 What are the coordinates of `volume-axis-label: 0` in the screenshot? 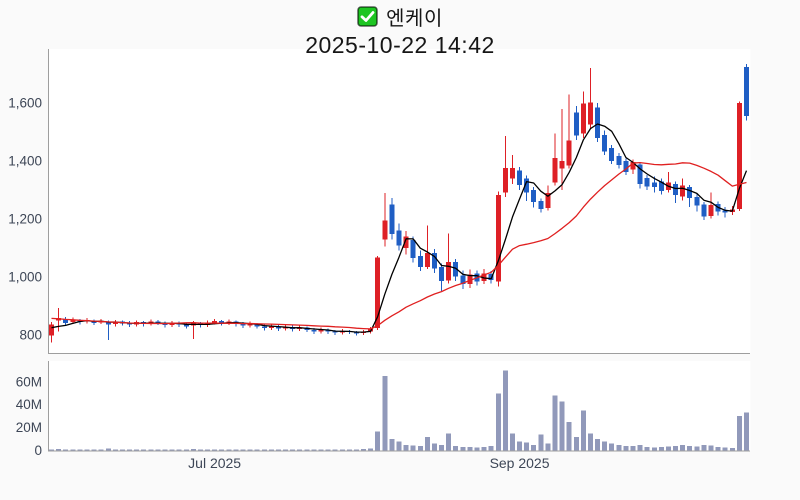 It's located at (38, 450).